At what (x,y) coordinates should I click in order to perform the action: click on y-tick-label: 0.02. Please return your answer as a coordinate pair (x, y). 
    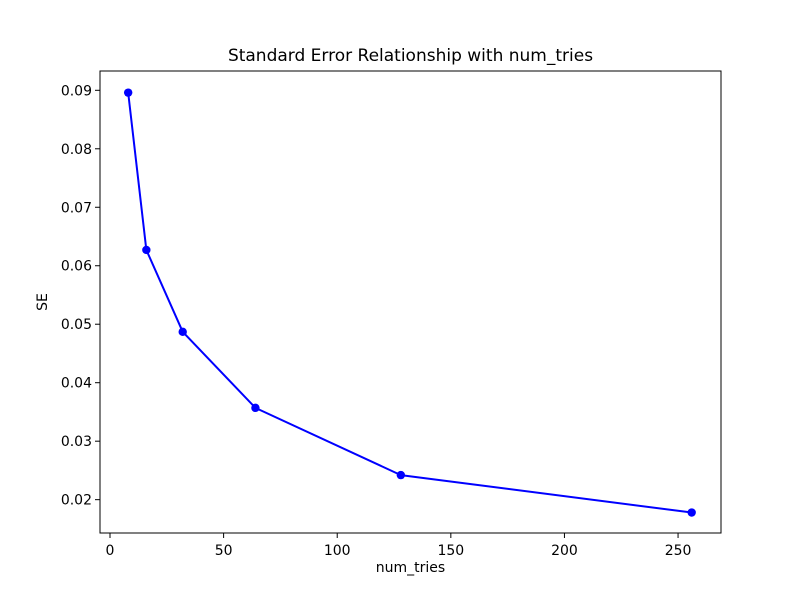
    Looking at the image, I should click on (76, 501).